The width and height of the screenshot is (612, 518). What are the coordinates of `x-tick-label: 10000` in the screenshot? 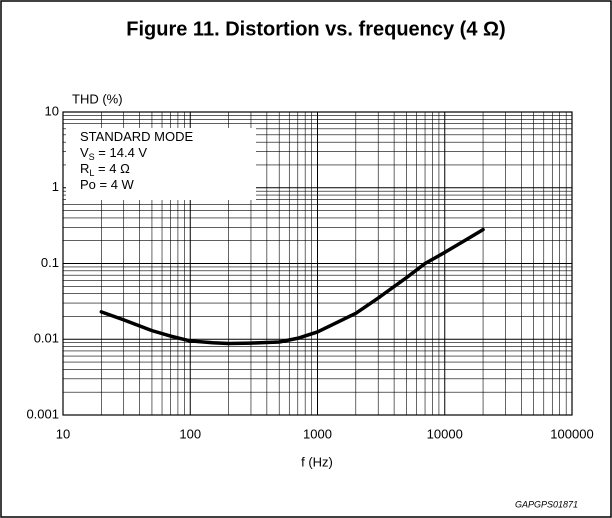 It's located at (445, 433).